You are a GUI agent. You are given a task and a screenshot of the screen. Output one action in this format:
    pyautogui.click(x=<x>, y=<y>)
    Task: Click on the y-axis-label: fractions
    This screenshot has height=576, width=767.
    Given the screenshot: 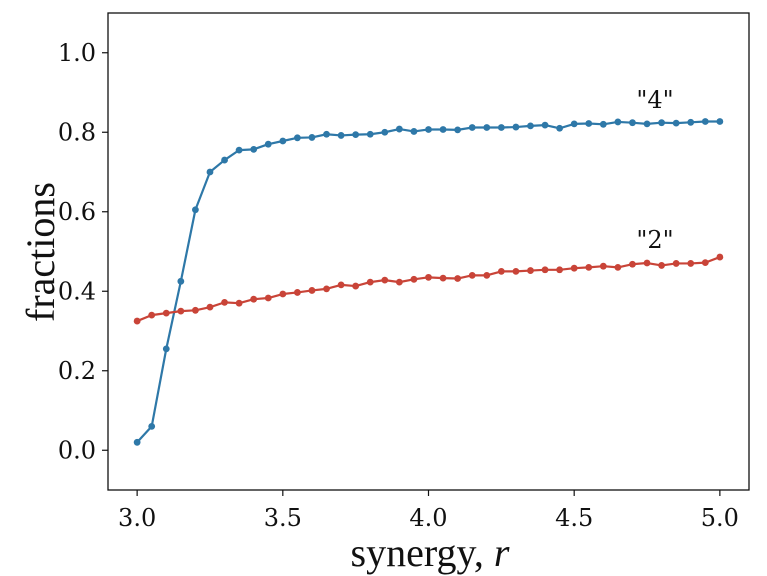 What is the action you would take?
    pyautogui.click(x=40, y=252)
    